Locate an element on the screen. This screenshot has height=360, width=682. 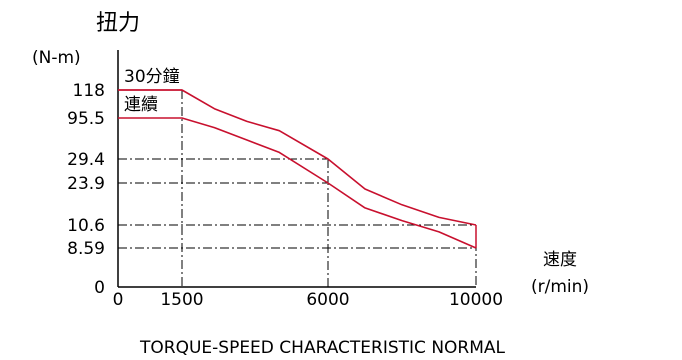
y-tick-label: 10.6 is located at coordinates (86, 226).